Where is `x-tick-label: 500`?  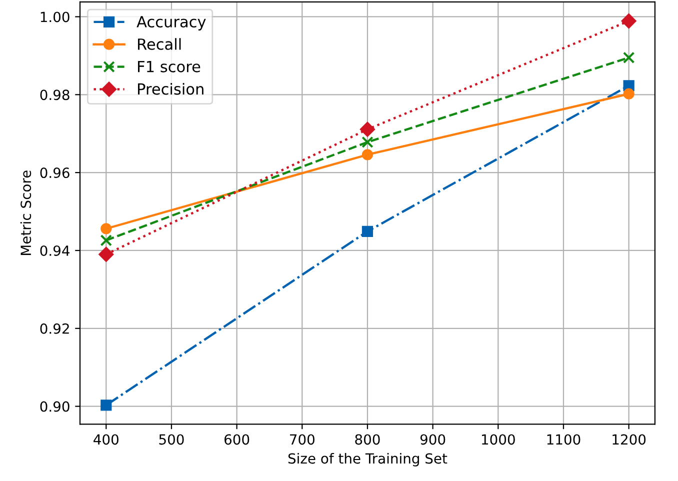 x-tick-label: 500 is located at coordinates (171, 439).